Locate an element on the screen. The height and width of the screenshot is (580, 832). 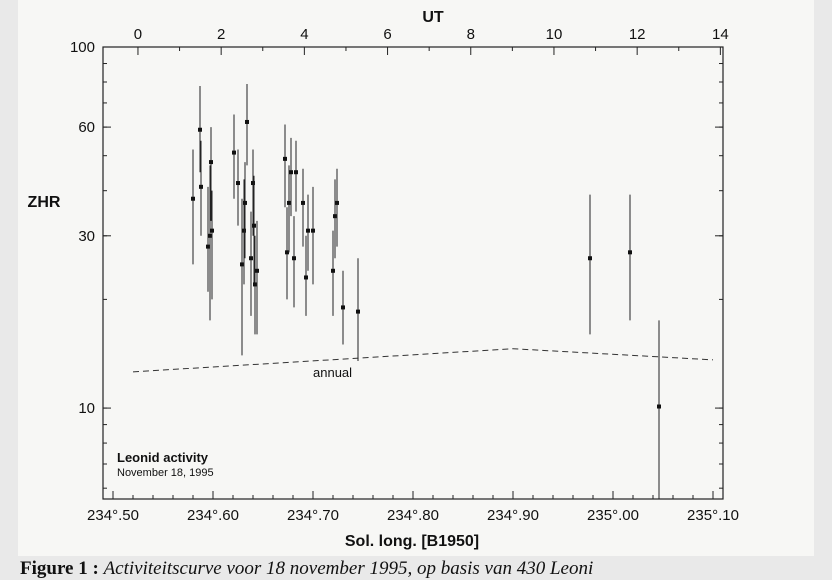
x-tick-label: 234°.60 is located at coordinates (213, 515).